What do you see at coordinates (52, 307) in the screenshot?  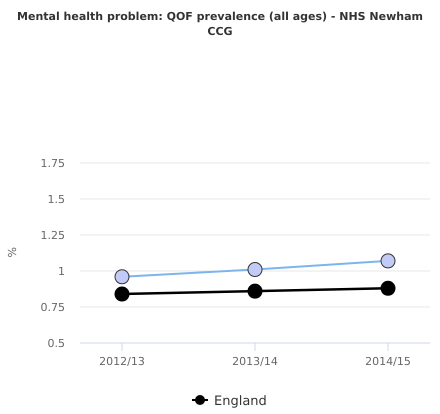 I see `y-tick-label: 0.75` at bounding box center [52, 307].